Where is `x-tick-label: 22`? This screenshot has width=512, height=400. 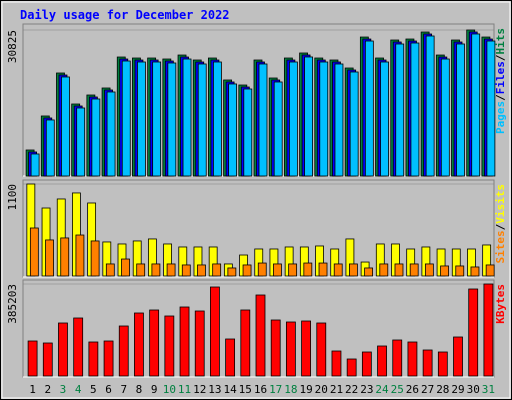 x-tick-label: 22 is located at coordinates (351, 389).